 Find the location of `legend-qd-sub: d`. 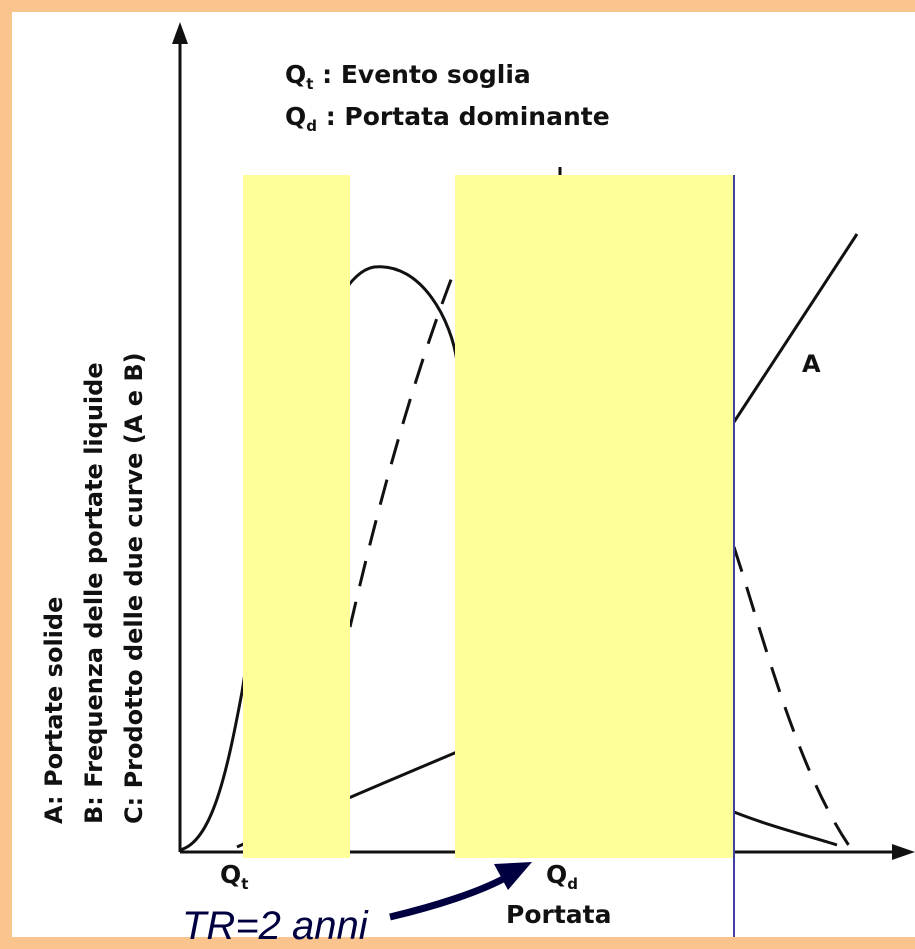

legend-qd-sub: d is located at coordinates (312, 126).